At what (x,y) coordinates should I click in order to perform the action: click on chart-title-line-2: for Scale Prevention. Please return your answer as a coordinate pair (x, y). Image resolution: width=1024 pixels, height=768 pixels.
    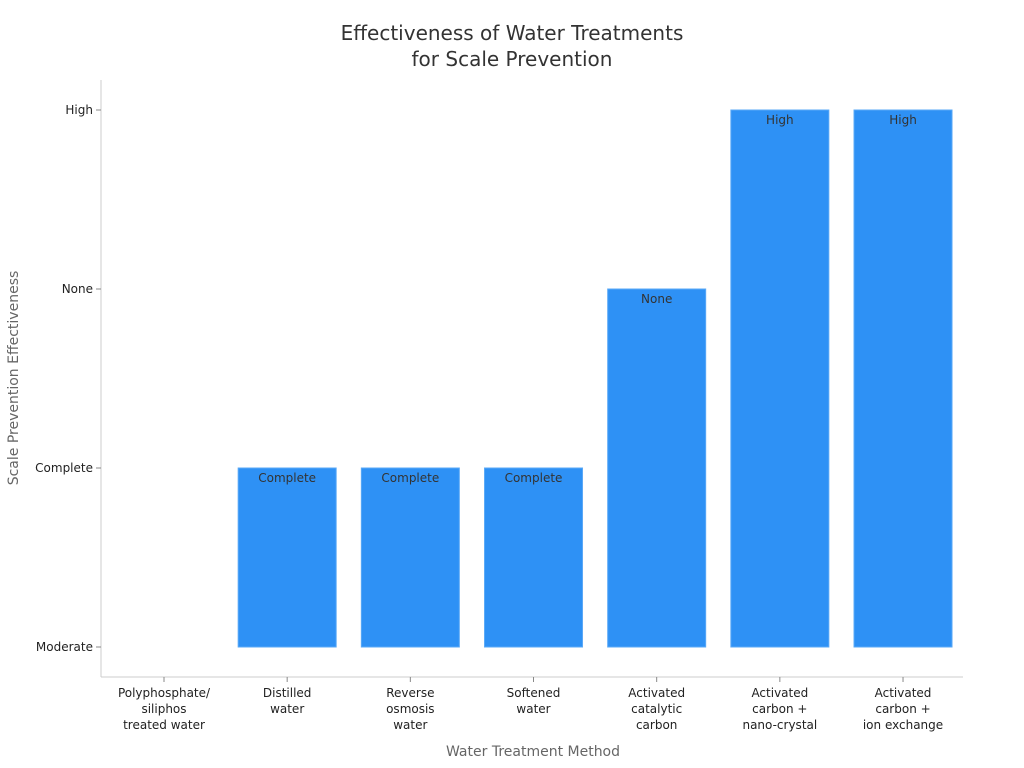
    Looking at the image, I should click on (512, 59).